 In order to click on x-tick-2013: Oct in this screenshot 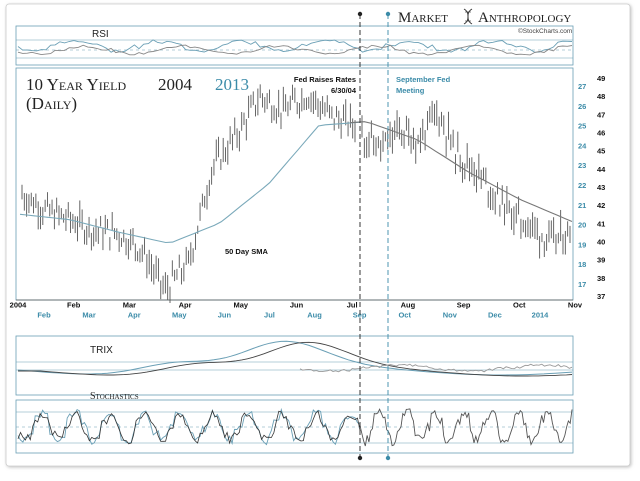, I will do `click(404, 315)`.